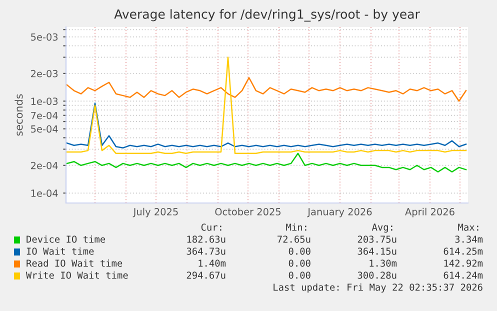 Image resolution: width=497 pixels, height=311 pixels. I want to click on y-tick-label: 5e-03, so click(44, 37).